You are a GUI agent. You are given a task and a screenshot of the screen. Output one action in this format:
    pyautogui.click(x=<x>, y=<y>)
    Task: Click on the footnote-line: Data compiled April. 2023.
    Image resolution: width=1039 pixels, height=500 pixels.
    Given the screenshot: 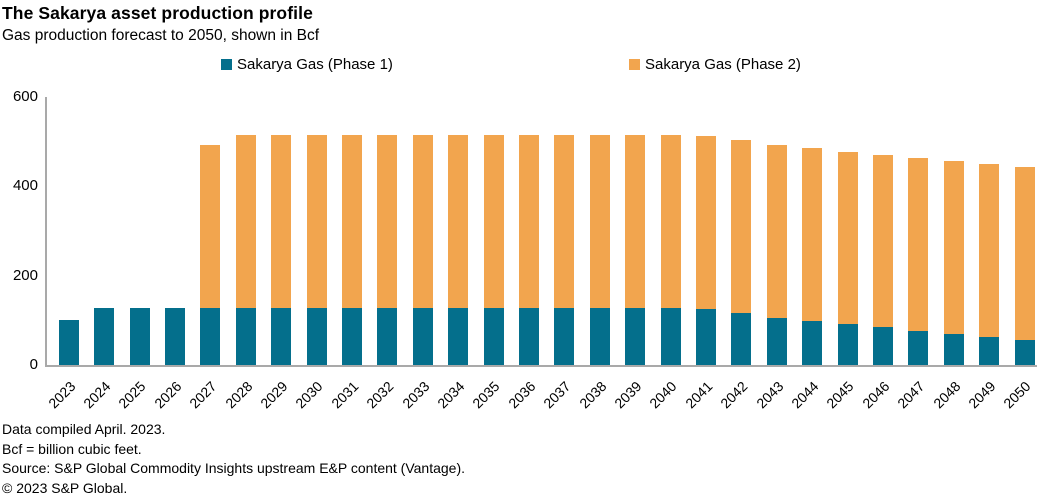 What is the action you would take?
    pyautogui.click(x=84, y=429)
    